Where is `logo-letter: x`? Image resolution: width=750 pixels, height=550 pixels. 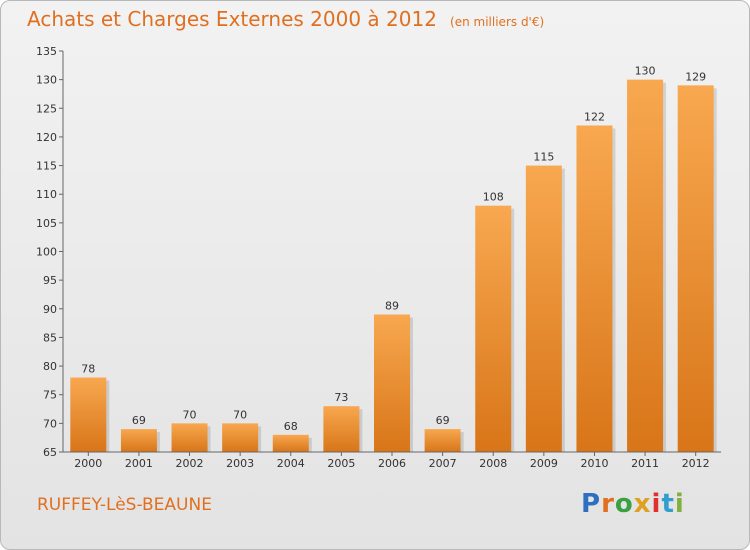 logo-letter: x is located at coordinates (642, 504).